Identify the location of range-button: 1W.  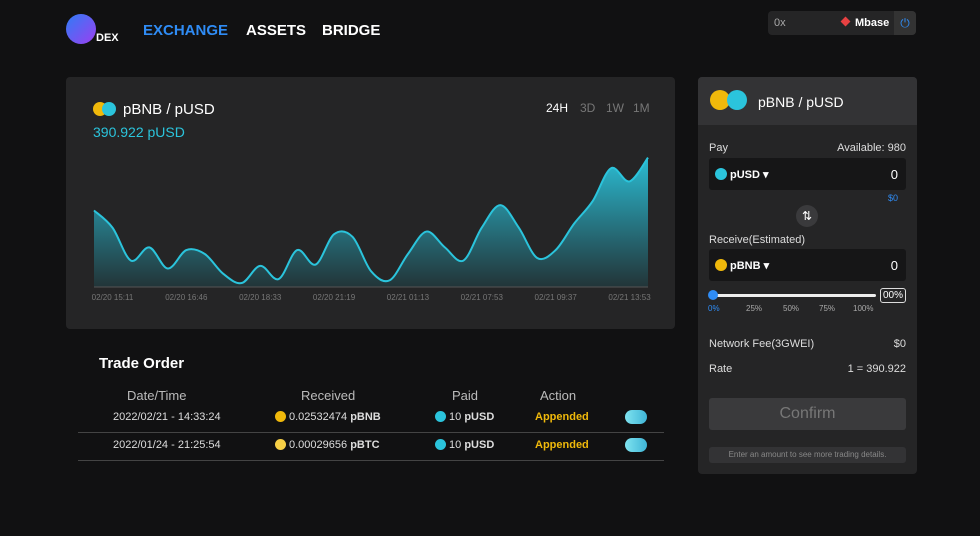
(615, 108).